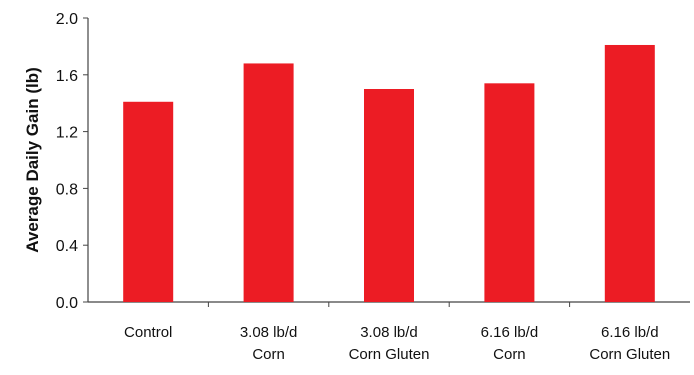  I want to click on x-category-label: Control, so click(148, 332).